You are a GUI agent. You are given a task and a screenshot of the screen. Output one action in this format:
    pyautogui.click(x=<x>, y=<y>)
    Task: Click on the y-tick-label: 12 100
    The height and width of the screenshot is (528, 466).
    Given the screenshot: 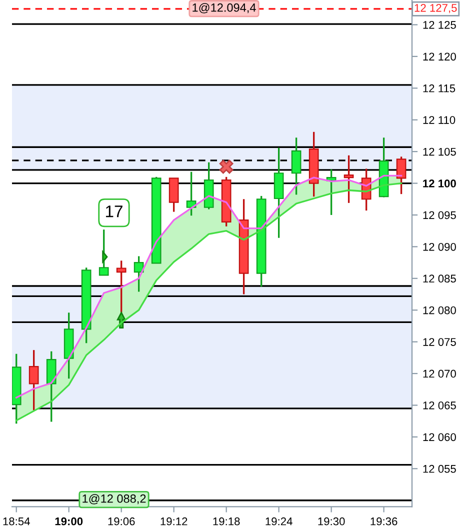 What is the action you would take?
    pyautogui.click(x=439, y=184)
    